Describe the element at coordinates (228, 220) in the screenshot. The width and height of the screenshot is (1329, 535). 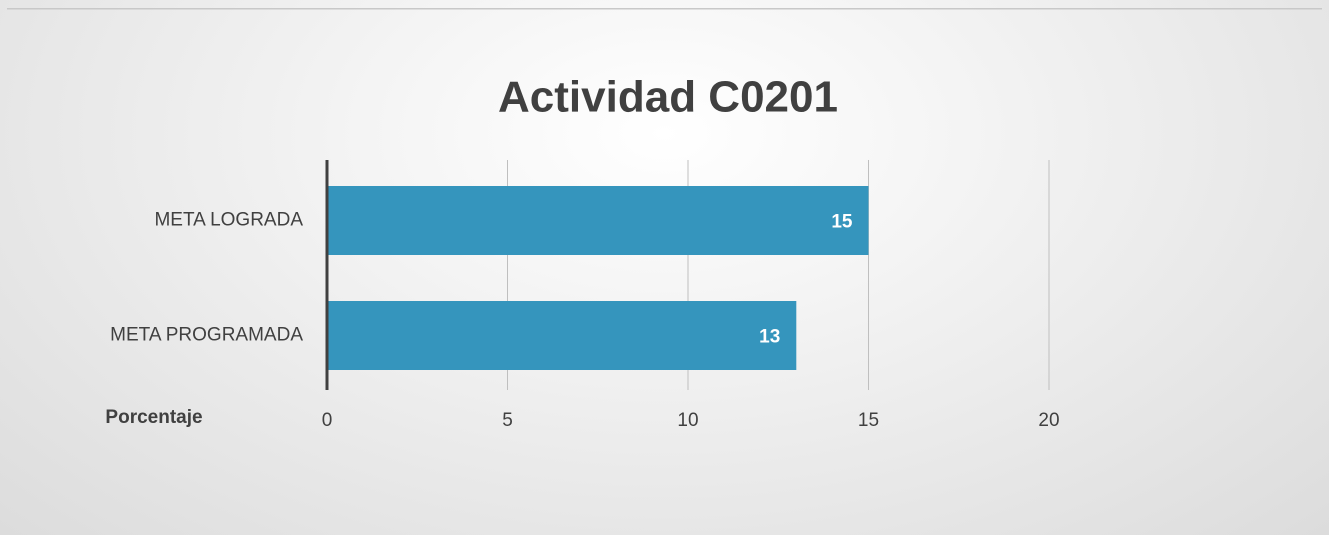
I see `y-tick-label: META LOGRADA` at that location.